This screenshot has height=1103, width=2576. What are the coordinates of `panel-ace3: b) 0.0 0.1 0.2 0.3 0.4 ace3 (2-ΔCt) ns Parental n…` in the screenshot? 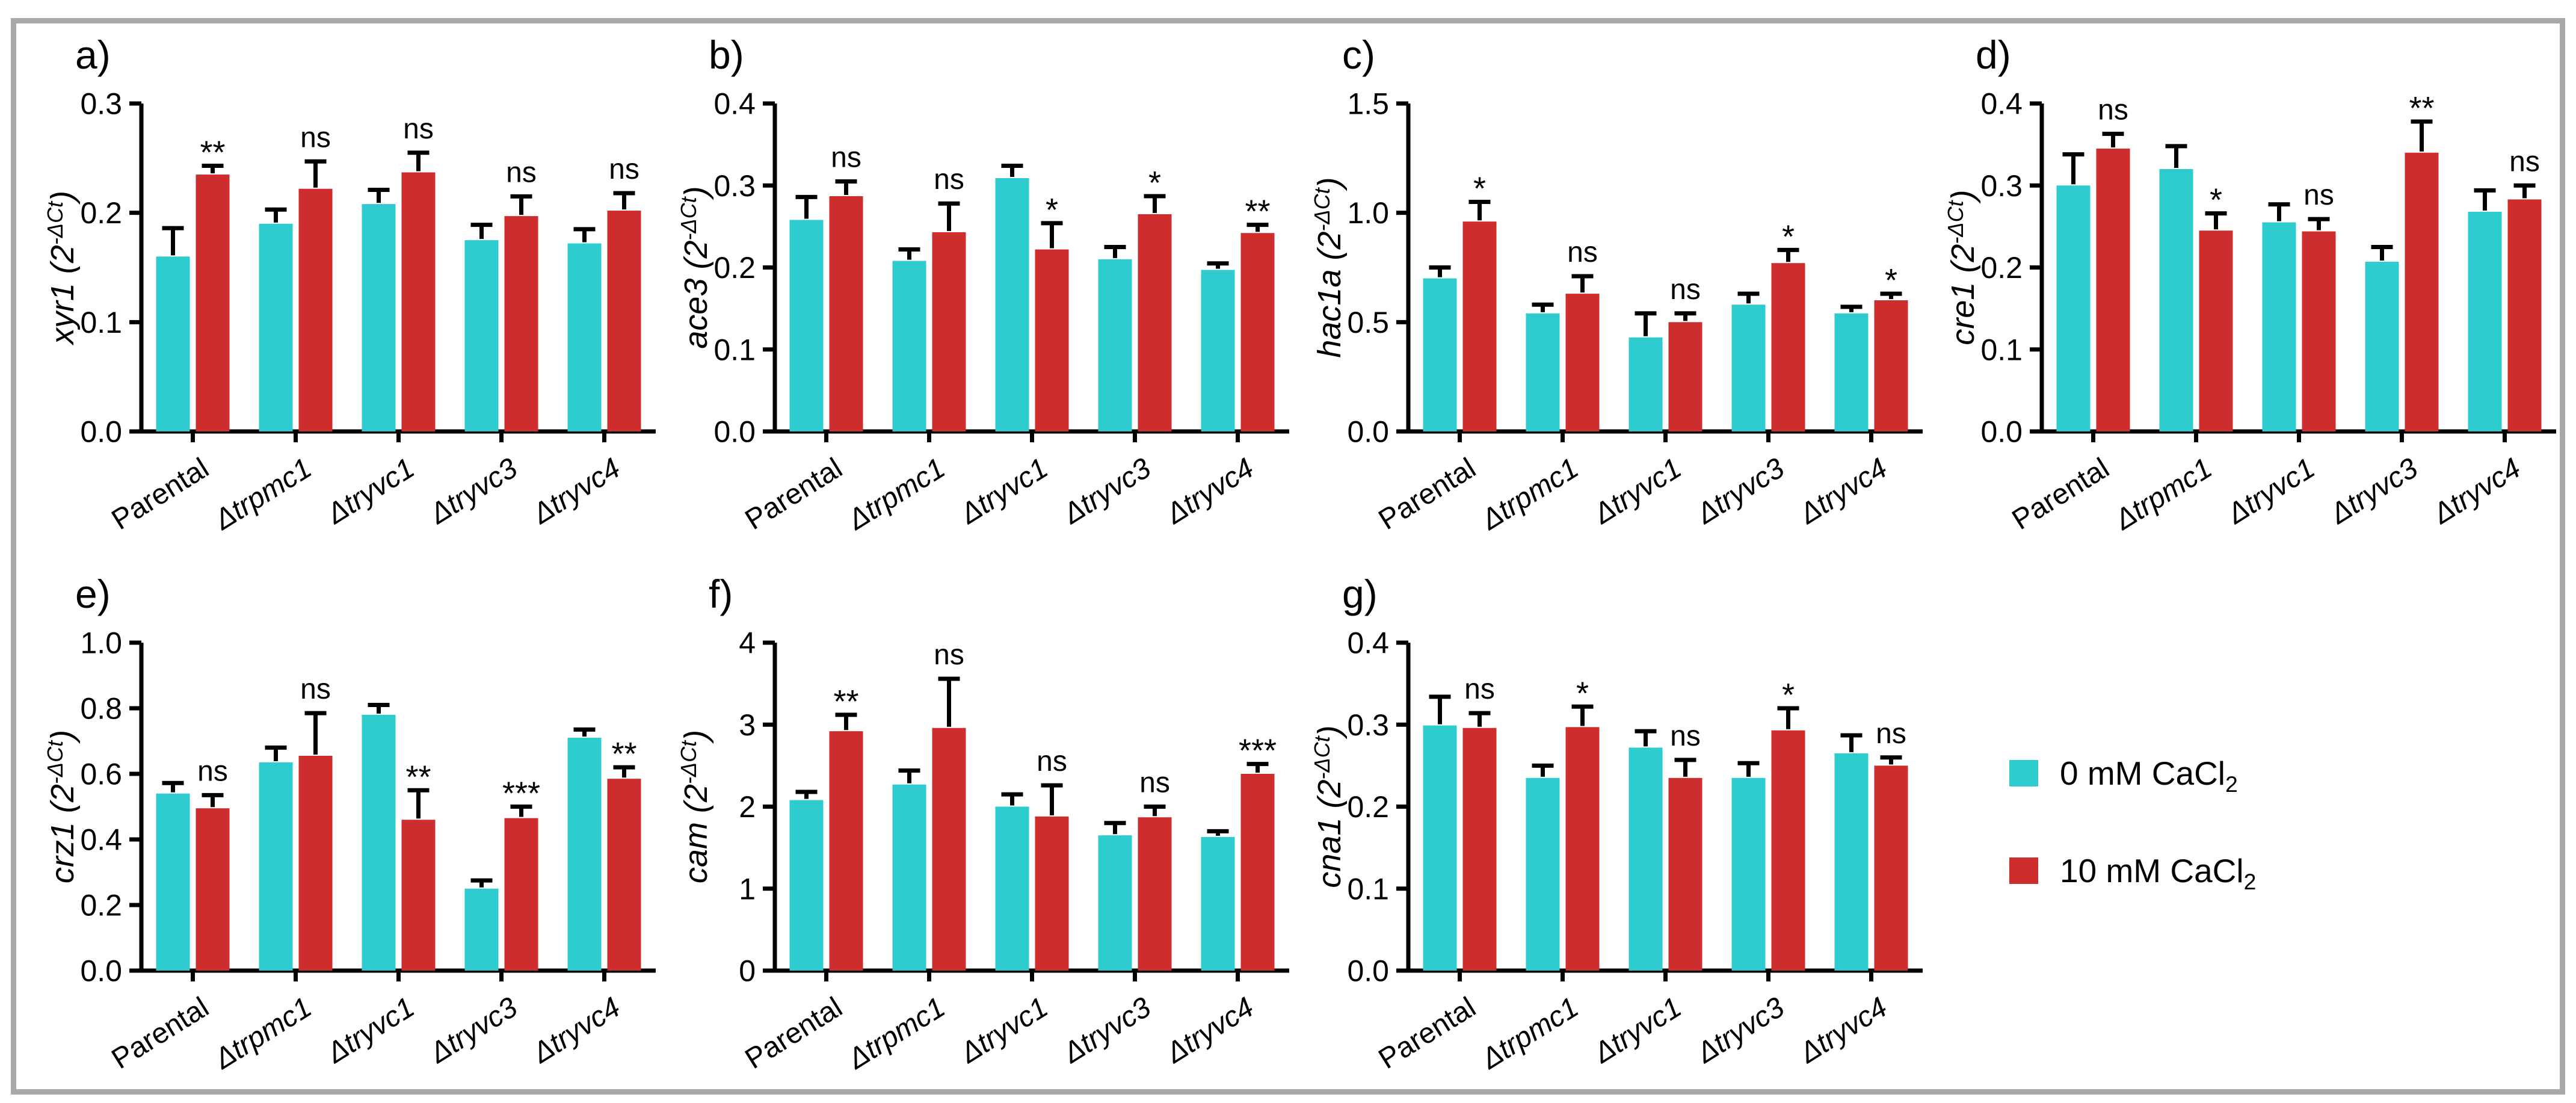 It's located at (991, 290).